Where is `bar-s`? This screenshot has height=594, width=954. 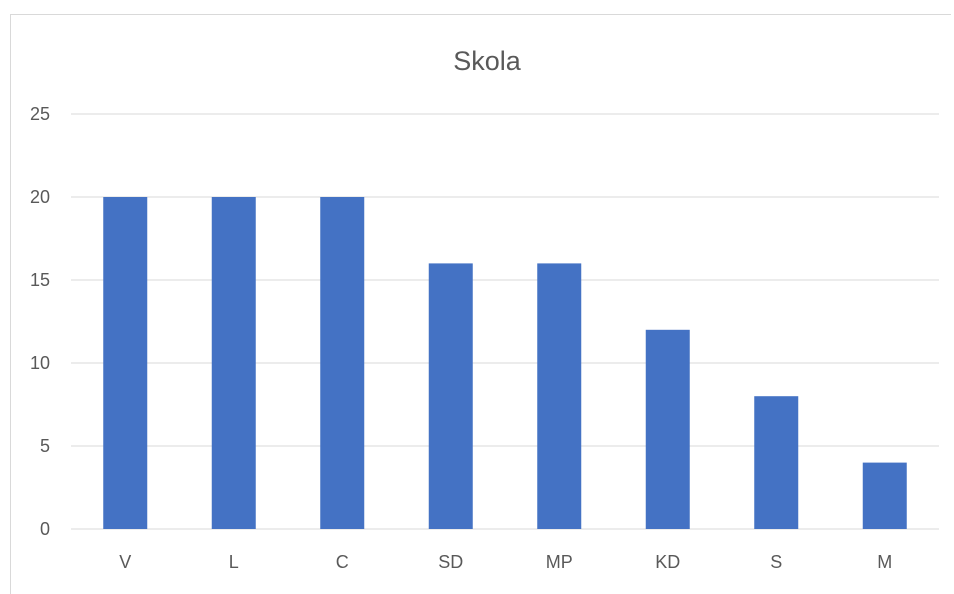 bar-s is located at coordinates (776, 462).